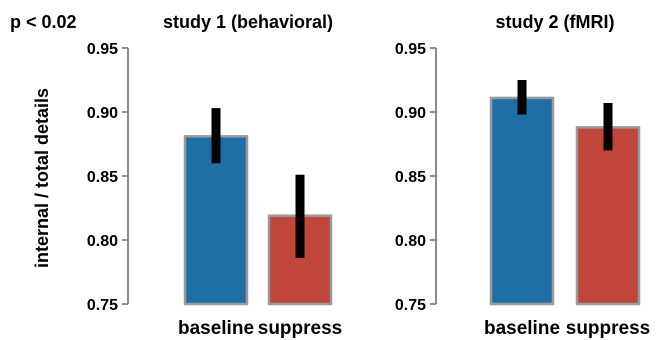 Image resolution: width=672 pixels, height=340 pixels. I want to click on chart-title: study 1 (behavioral), so click(248, 22).